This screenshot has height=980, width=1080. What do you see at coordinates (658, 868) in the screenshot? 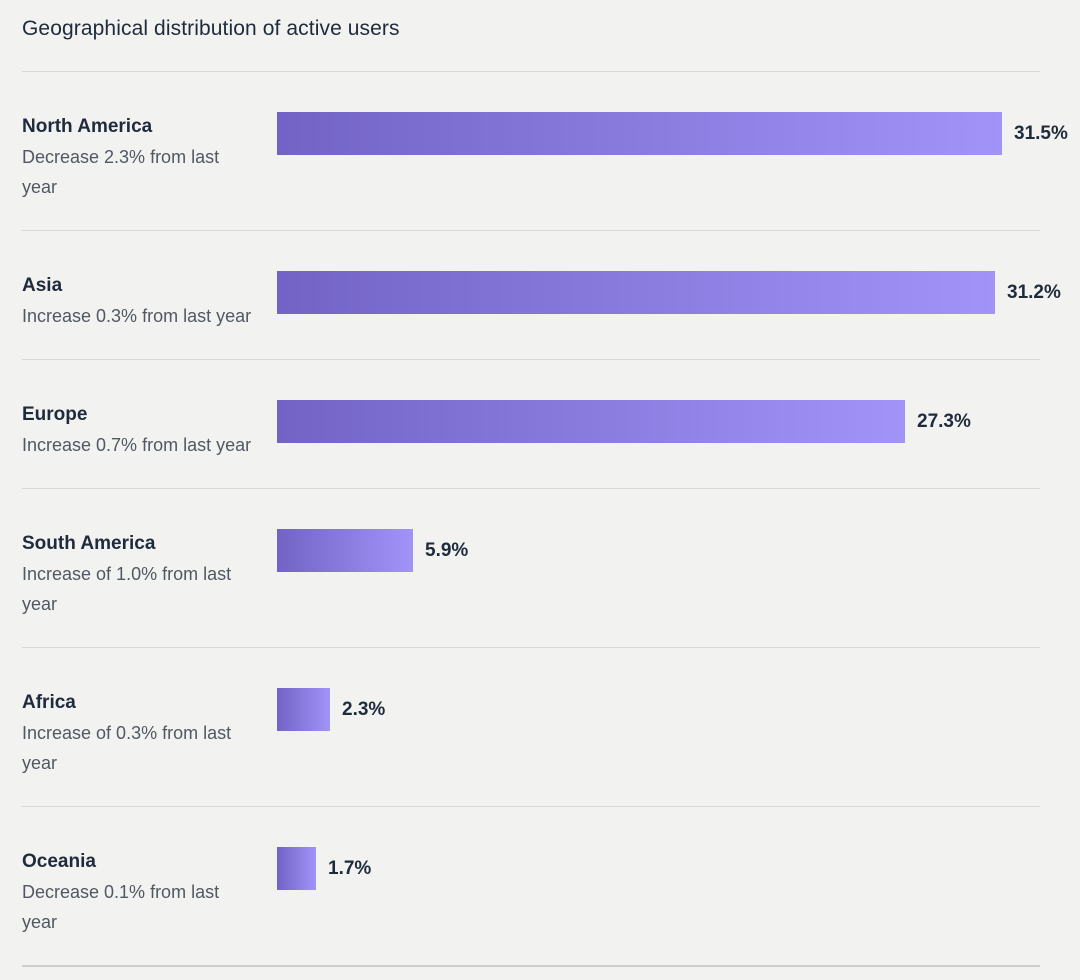
I see `region-bar-area: 1.7%` at bounding box center [658, 868].